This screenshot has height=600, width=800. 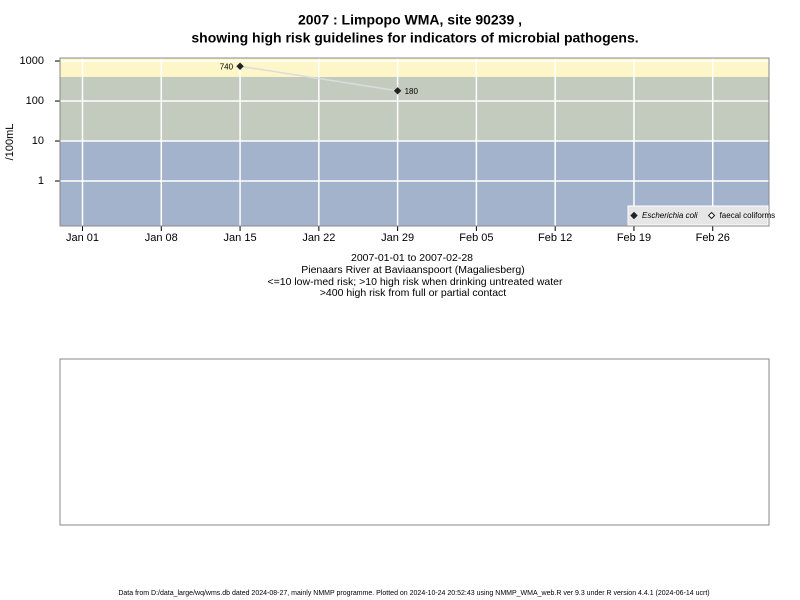 What do you see at coordinates (227, 66) in the screenshot?
I see `data-label: 740` at bounding box center [227, 66].